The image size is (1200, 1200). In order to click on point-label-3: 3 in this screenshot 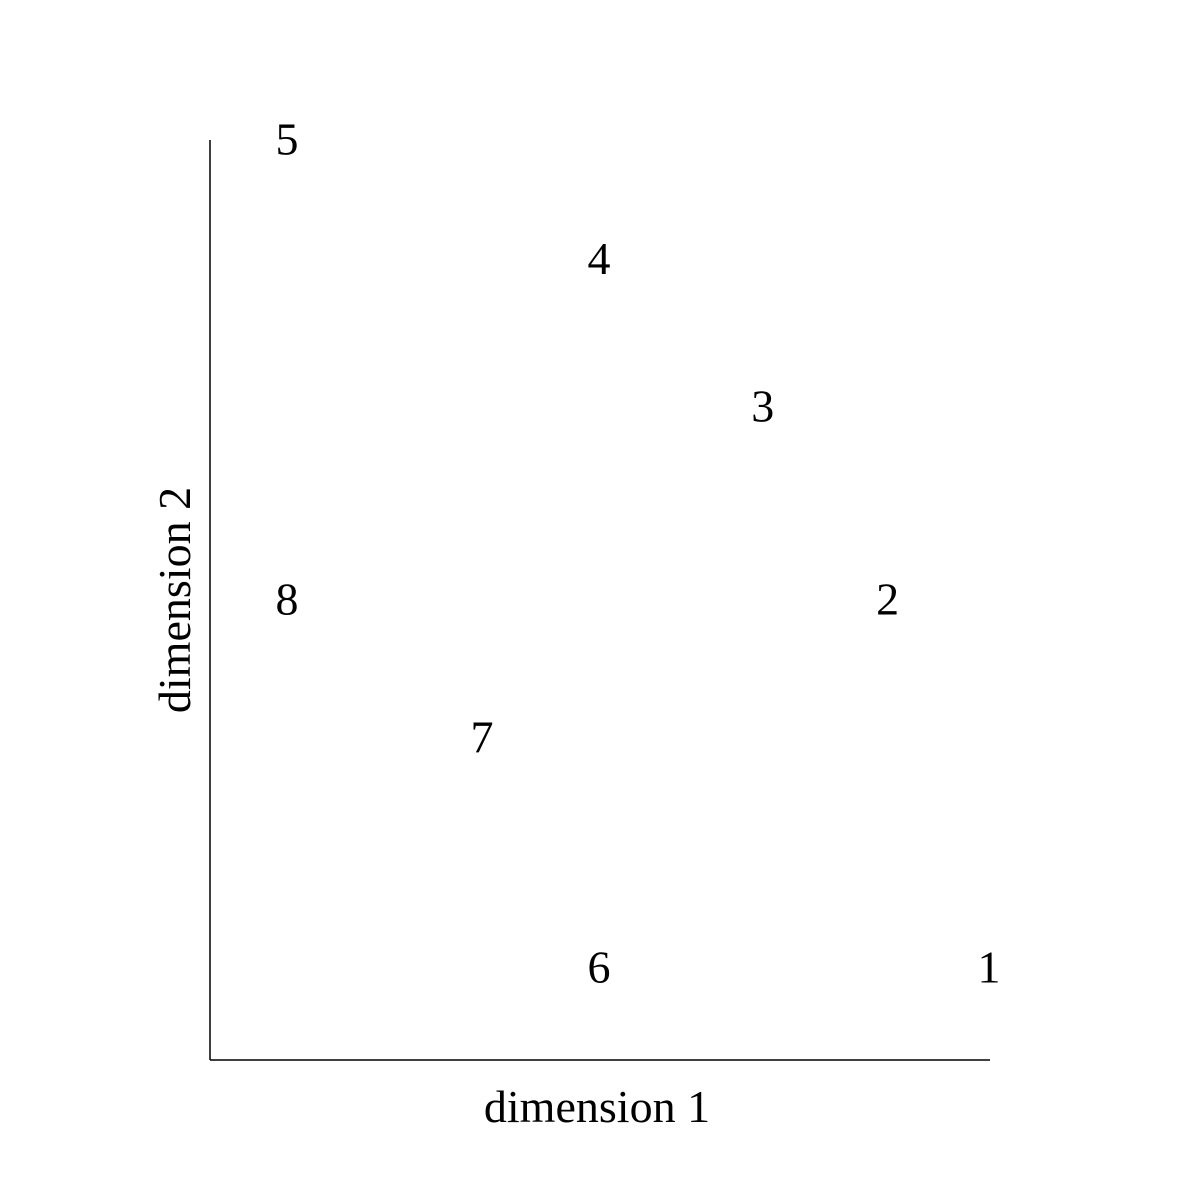, I will do `click(762, 405)`.